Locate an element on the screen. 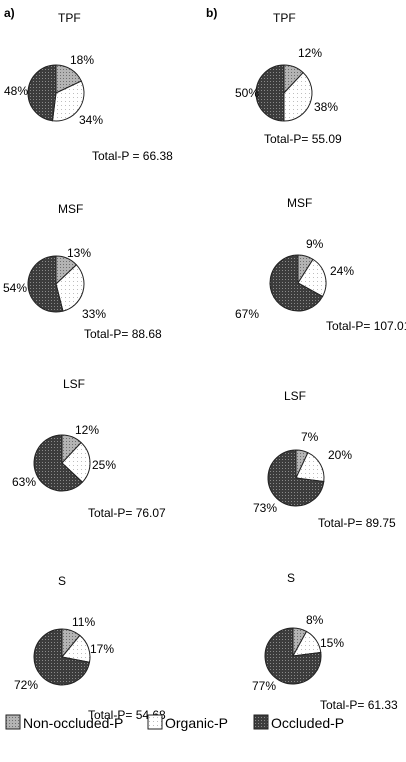 This screenshot has width=406, height=762. total-p-label: Total-P = 66.38 is located at coordinates (132, 156).